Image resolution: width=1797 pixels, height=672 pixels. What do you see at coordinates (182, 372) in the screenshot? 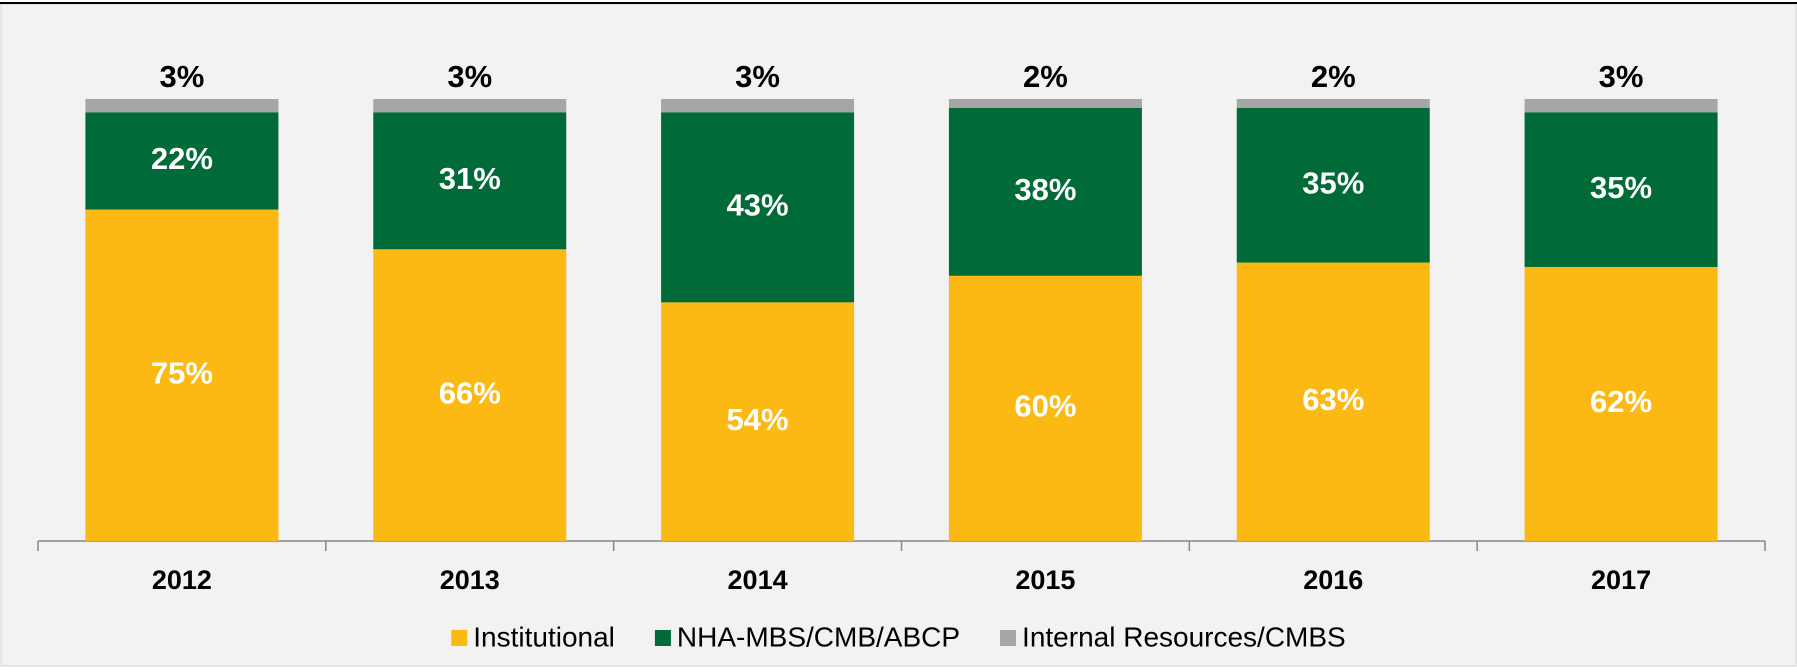
I see `data-label: 75%` at bounding box center [182, 372].